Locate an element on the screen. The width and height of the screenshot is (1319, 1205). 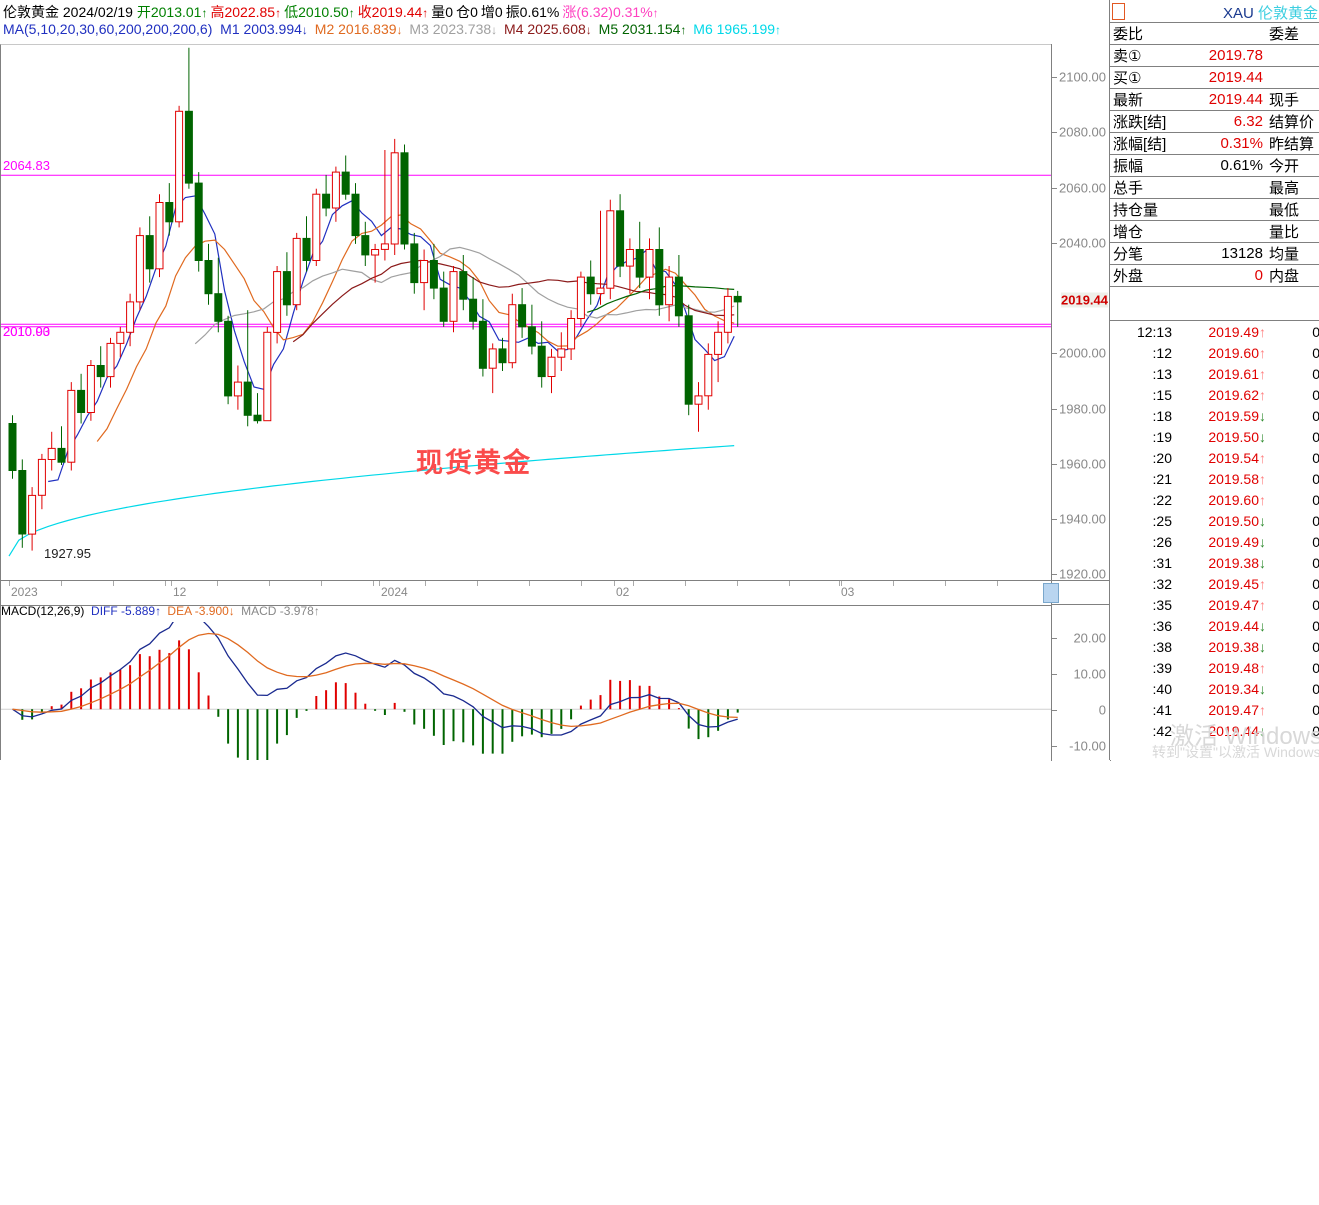
tick-price: 2019.49↓ is located at coordinates (1237, 541).